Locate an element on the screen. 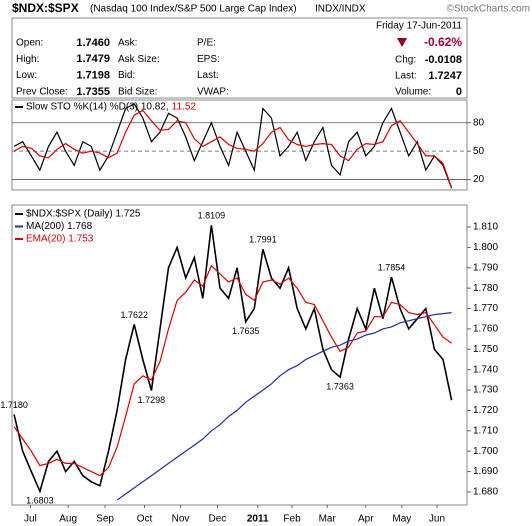 Image resolution: width=532 pixels, height=526 pixels. value-label: 1.7635 is located at coordinates (246, 331).